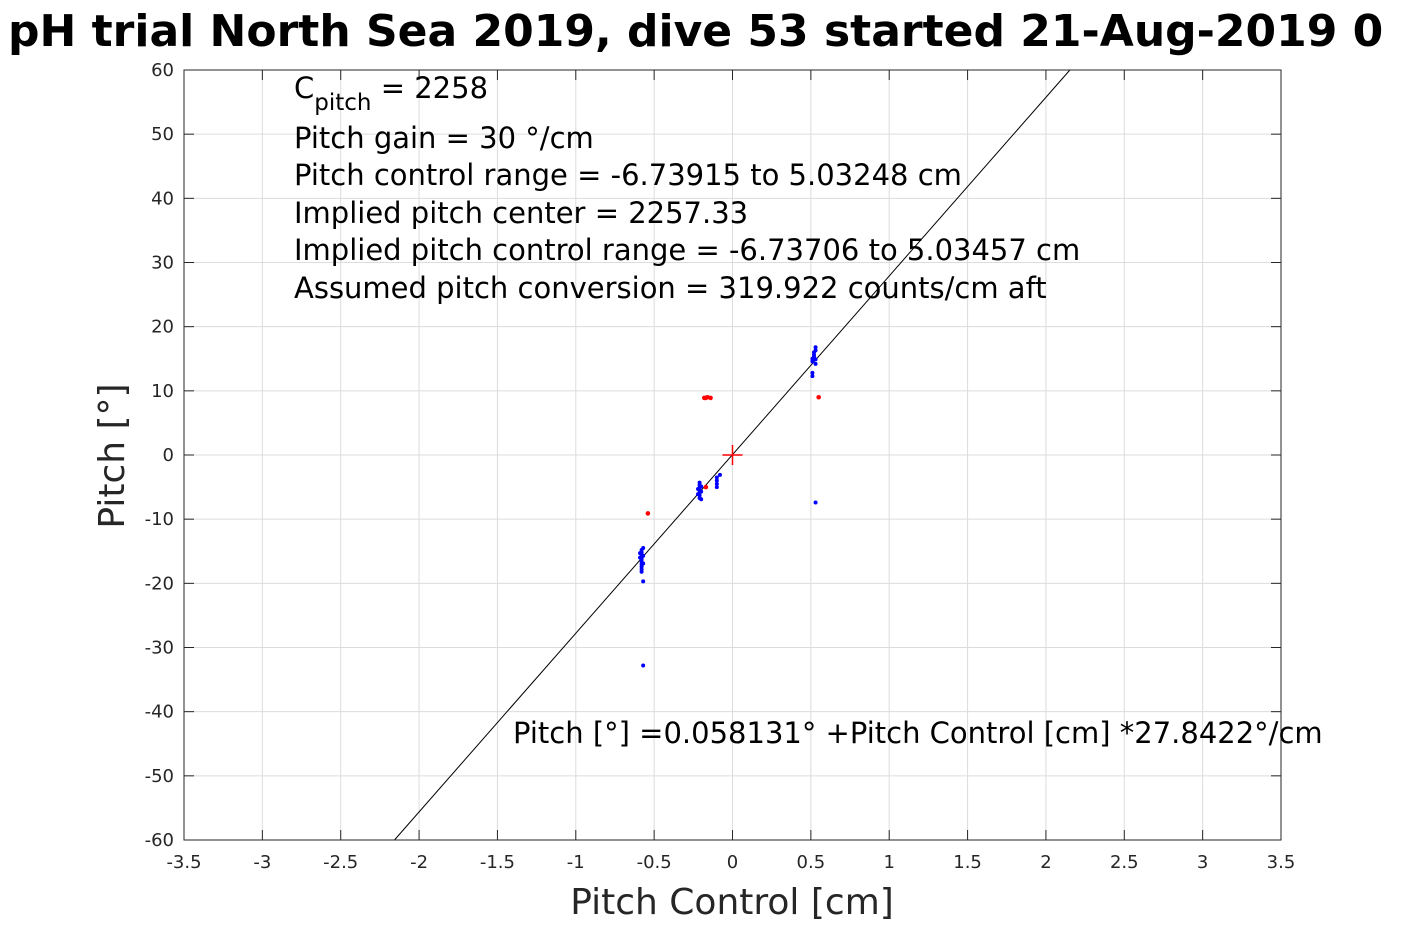  Describe the element at coordinates (521, 213) in the screenshot. I see `annotation-implied-center: Implied pitch center = 2257.33` at that location.